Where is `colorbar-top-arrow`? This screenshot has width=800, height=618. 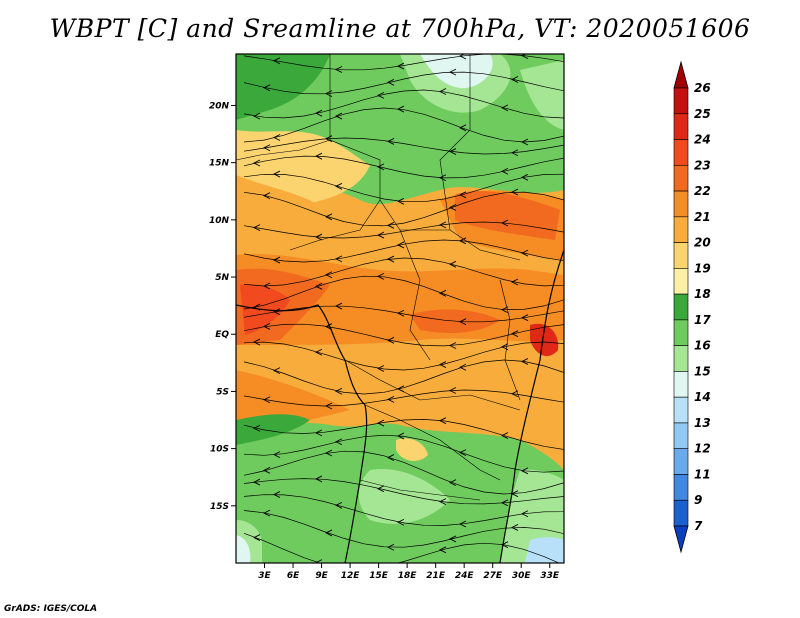 colorbar-top-arrow is located at coordinates (681, 74).